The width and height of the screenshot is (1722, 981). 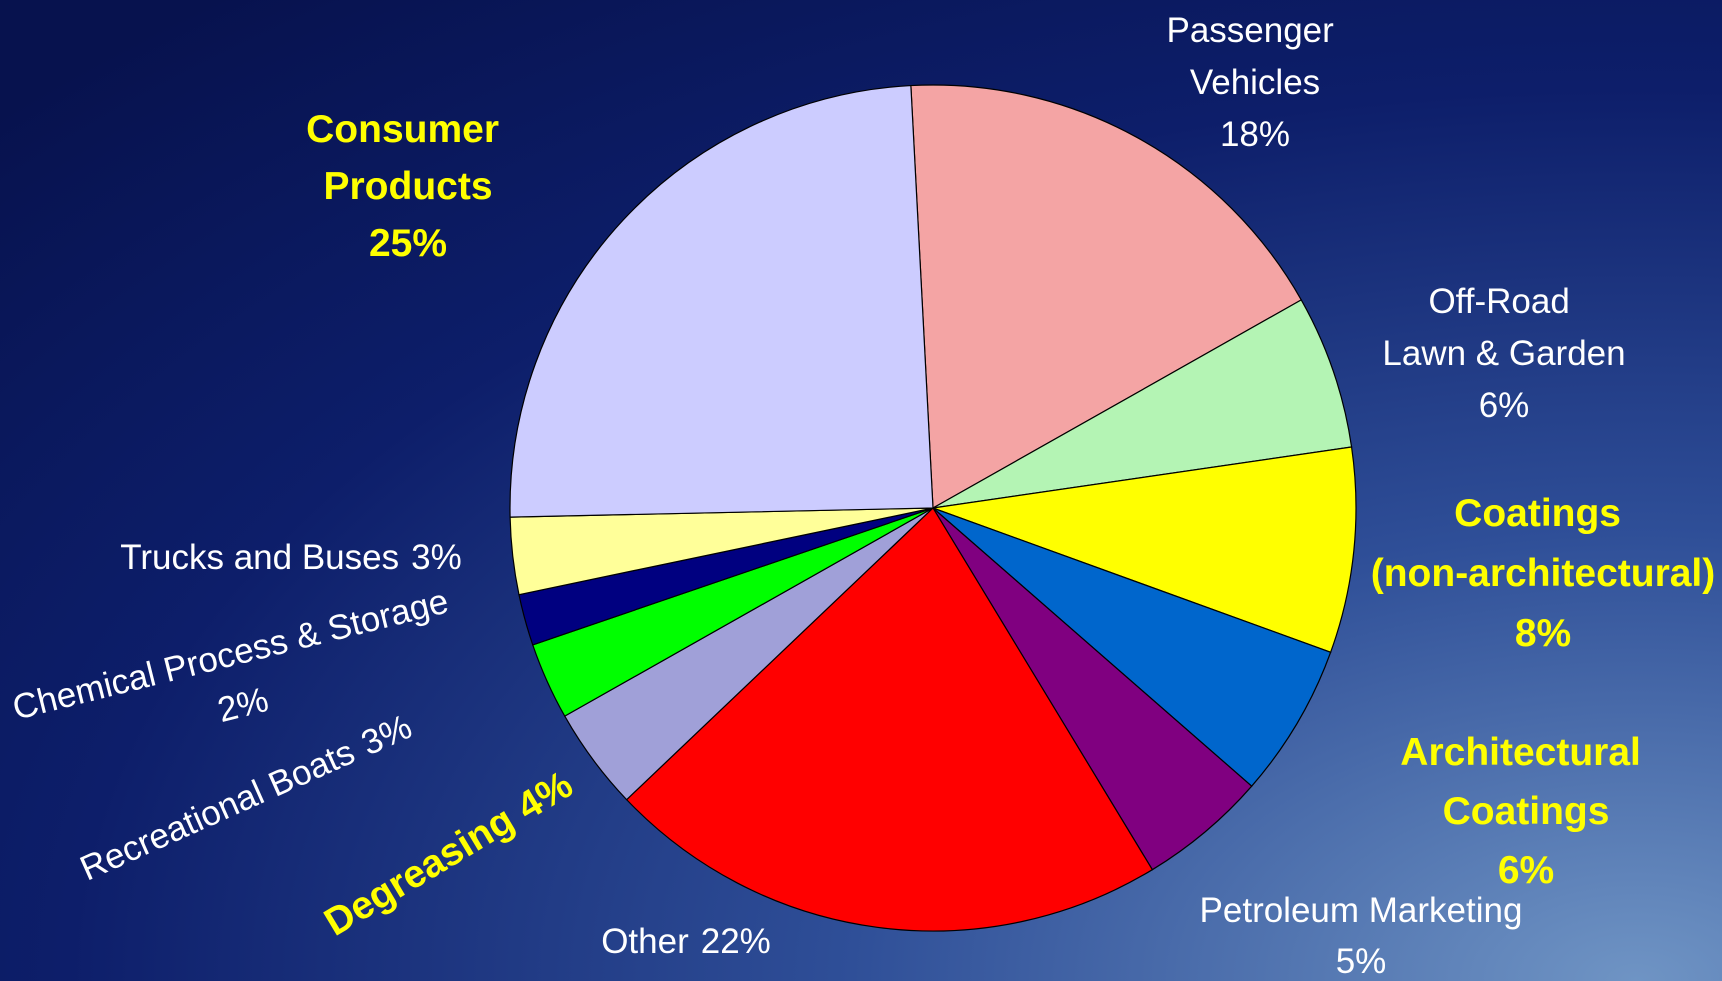 What do you see at coordinates (1525, 752) in the screenshot?
I see `slice-name-line: Architectural` at bounding box center [1525, 752].